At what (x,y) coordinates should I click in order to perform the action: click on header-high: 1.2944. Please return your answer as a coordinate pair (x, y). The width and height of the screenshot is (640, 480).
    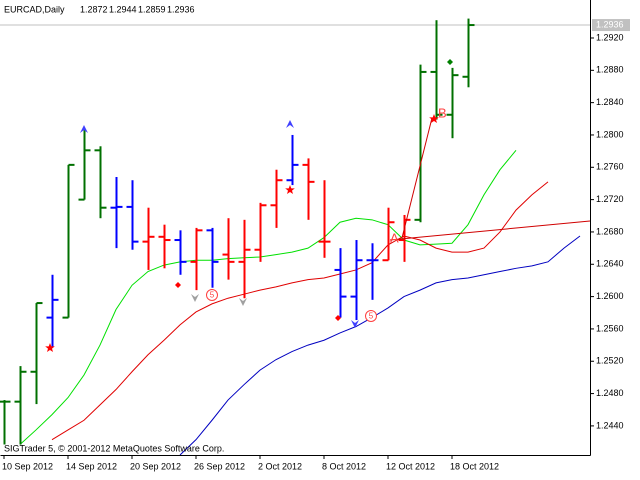
    Looking at the image, I should click on (123, 9).